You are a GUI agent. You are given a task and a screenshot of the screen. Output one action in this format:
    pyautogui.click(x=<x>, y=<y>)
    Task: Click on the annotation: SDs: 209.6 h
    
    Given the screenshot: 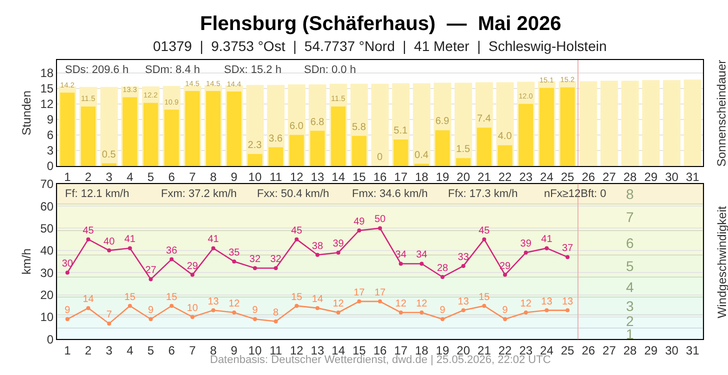 What is the action you would take?
    pyautogui.click(x=97, y=70)
    